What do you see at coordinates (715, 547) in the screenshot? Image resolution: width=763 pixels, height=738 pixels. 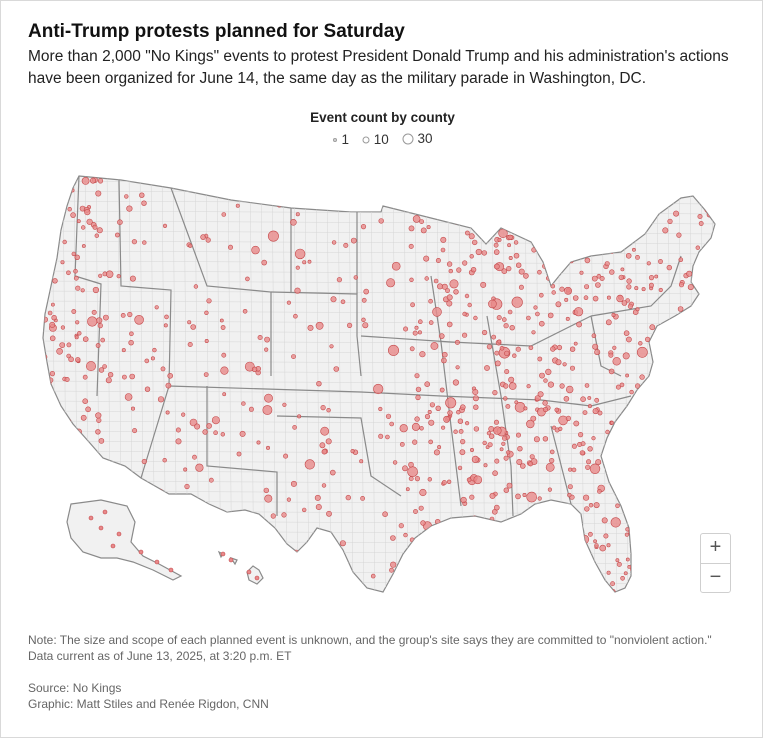 I see `zoom-in-button: +` at bounding box center [715, 547].